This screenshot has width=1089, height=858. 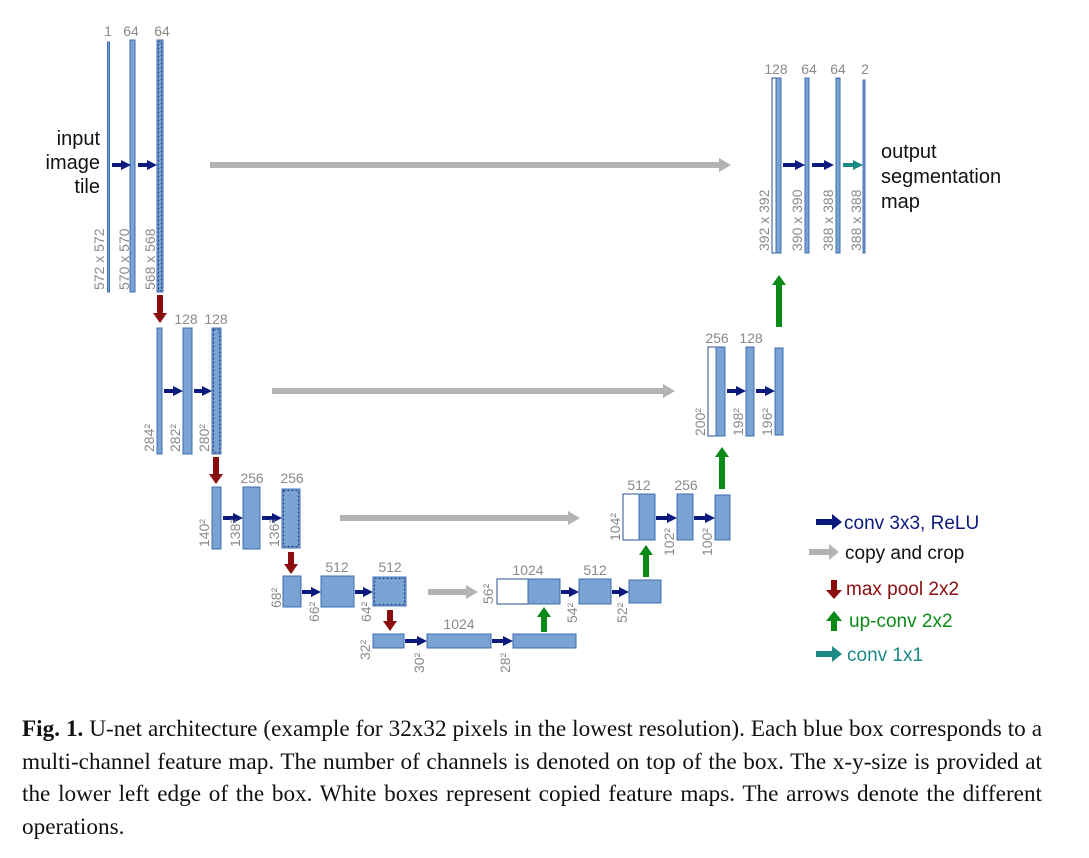 I want to click on maxpool-arrow-l2, so click(x=216, y=470).